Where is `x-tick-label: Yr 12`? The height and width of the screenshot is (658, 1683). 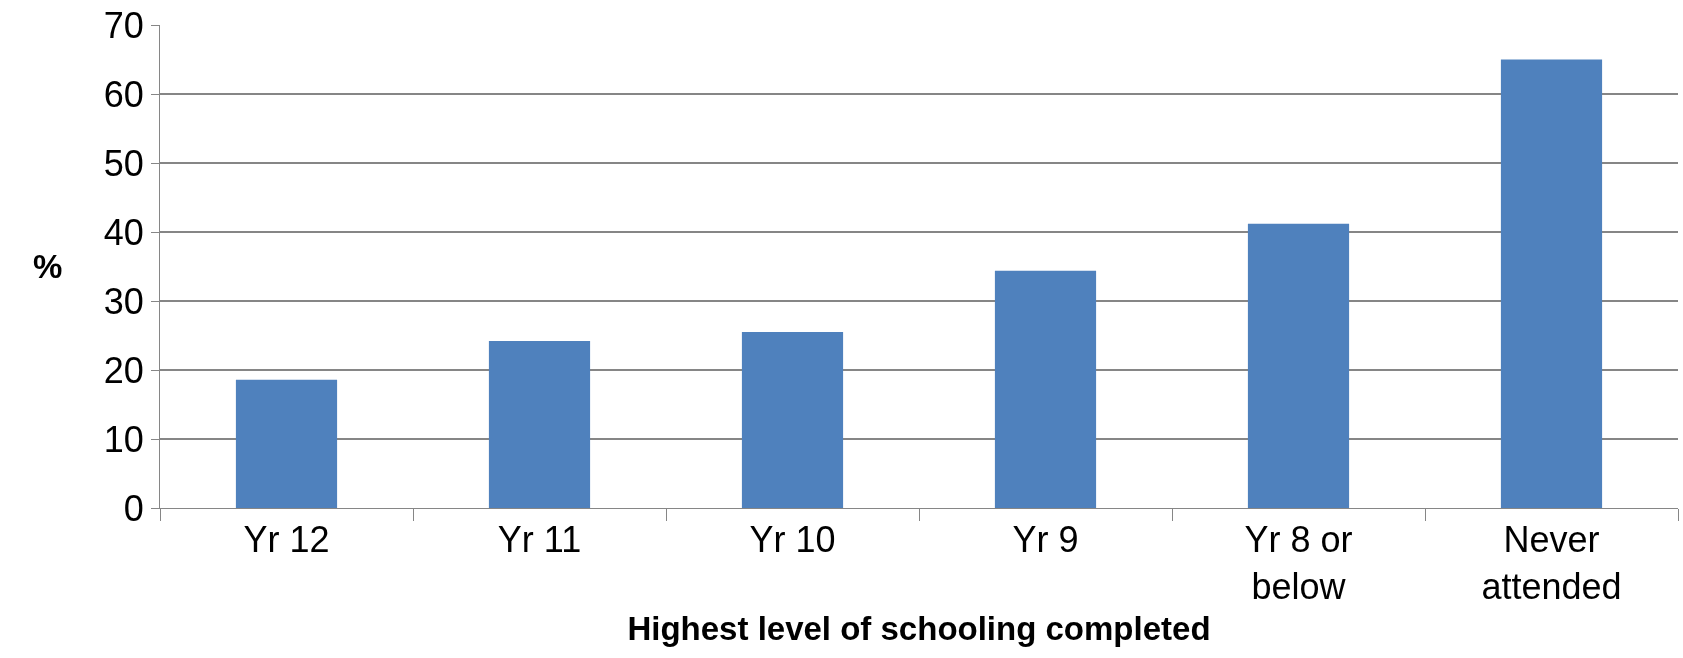
x-tick-label: Yr 12 is located at coordinates (286, 540).